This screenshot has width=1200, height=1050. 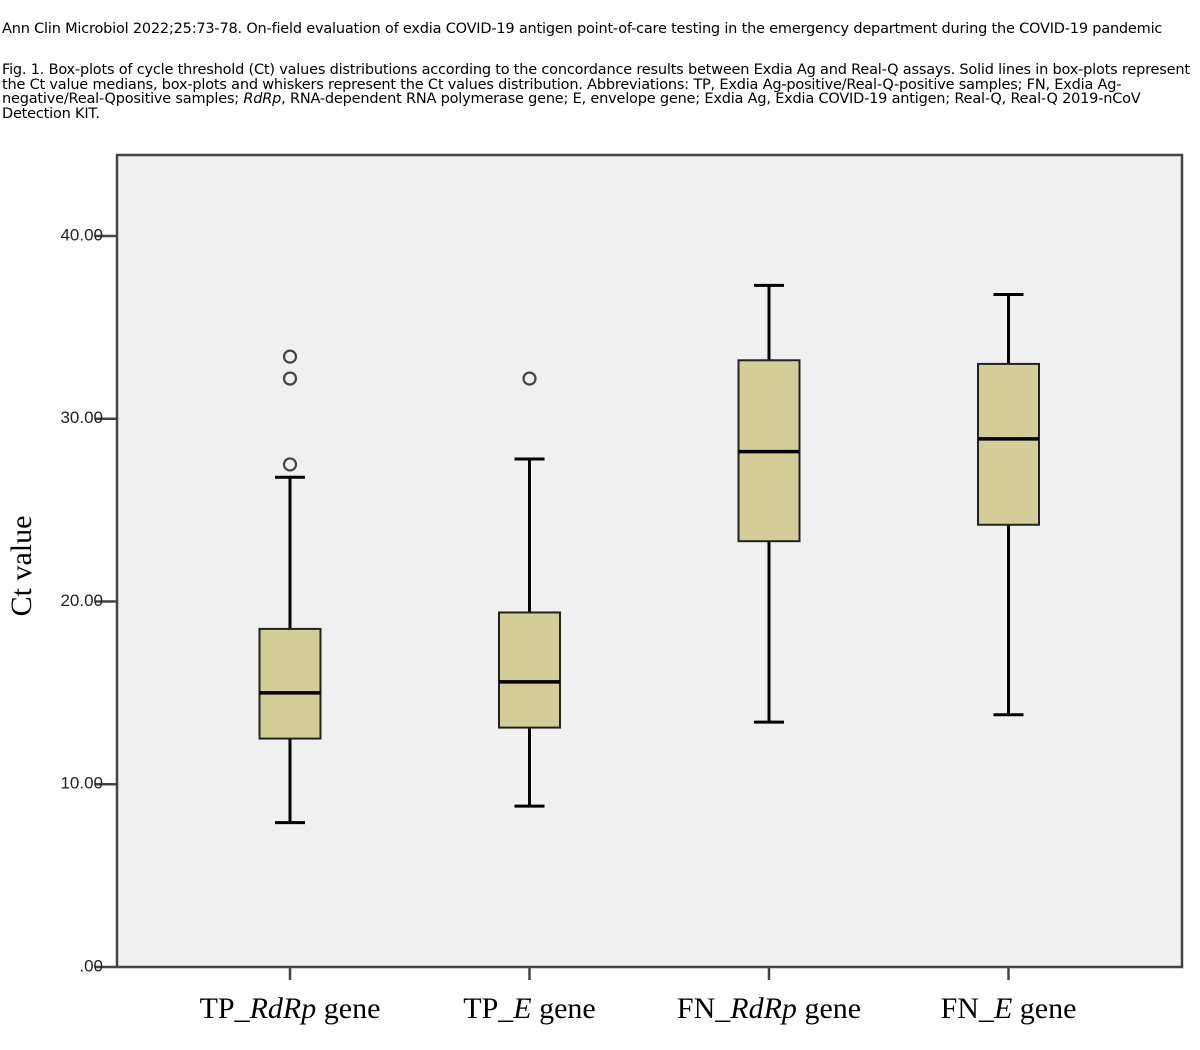 What do you see at coordinates (81, 417) in the screenshot?
I see `y-tick-label: 30.00` at bounding box center [81, 417].